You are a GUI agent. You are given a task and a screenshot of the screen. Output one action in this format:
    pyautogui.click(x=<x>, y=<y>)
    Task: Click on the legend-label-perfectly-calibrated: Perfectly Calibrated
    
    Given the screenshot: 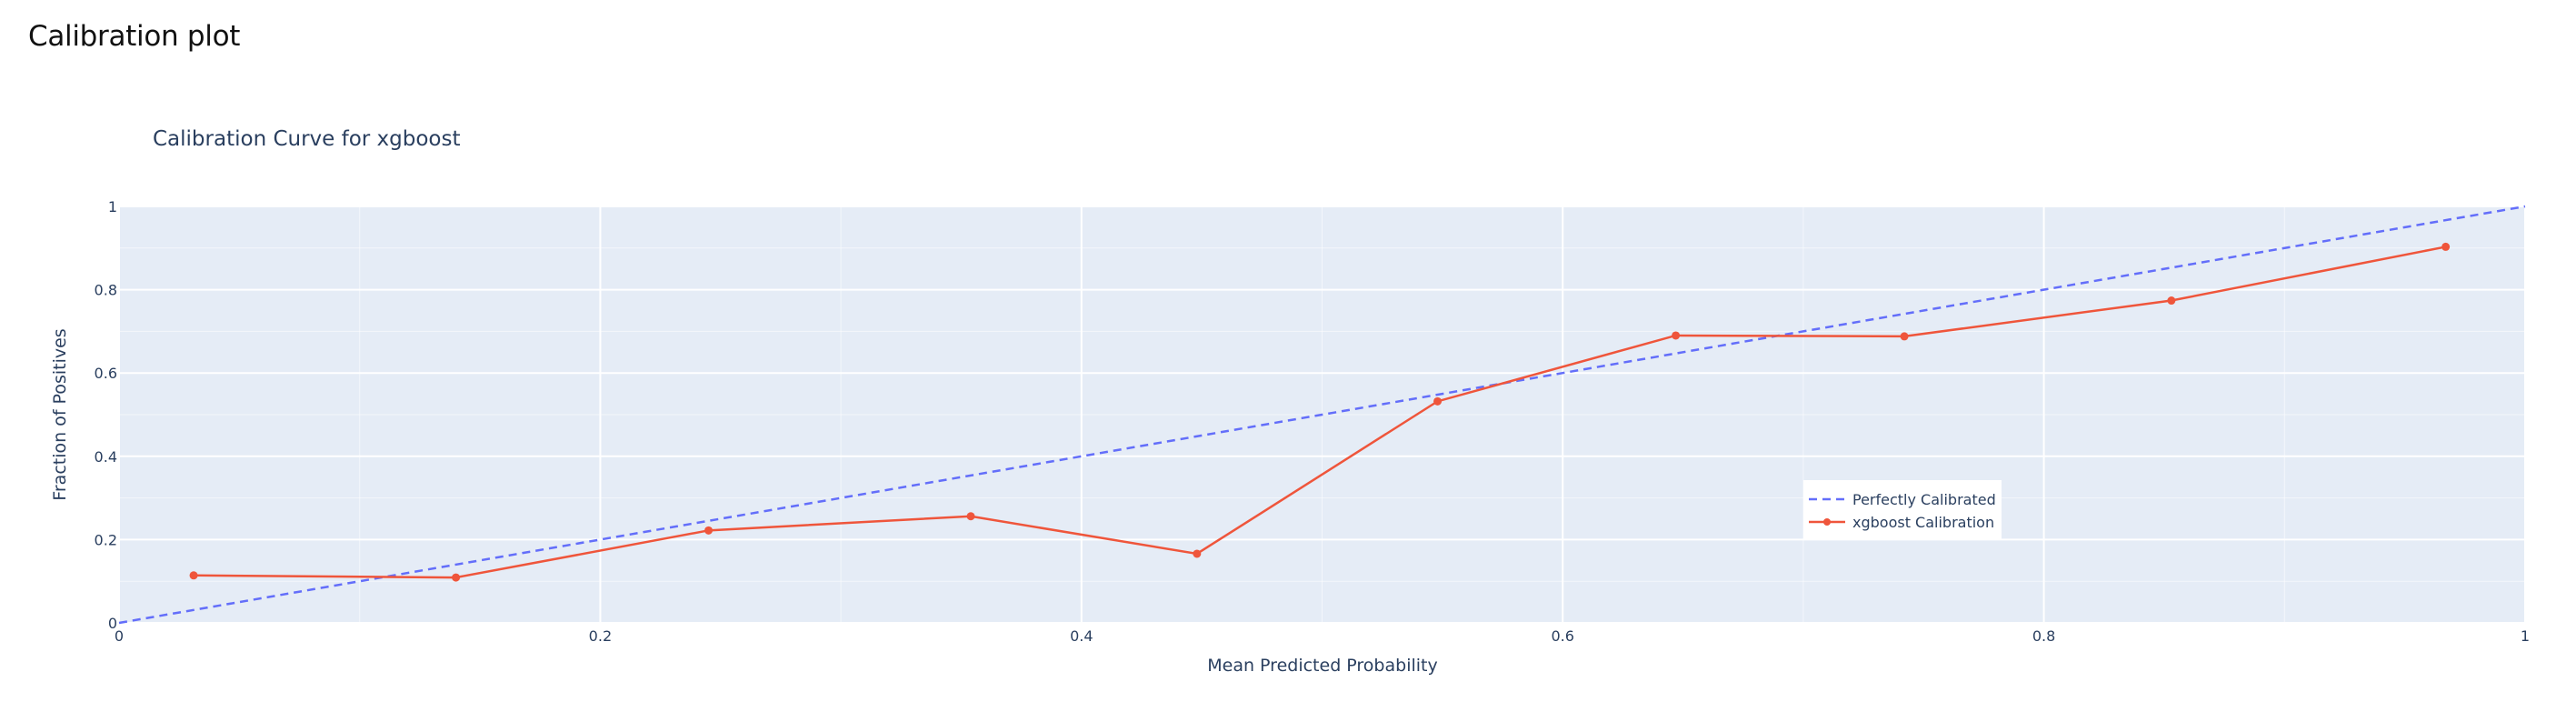 What is the action you would take?
    pyautogui.click(x=1924, y=499)
    